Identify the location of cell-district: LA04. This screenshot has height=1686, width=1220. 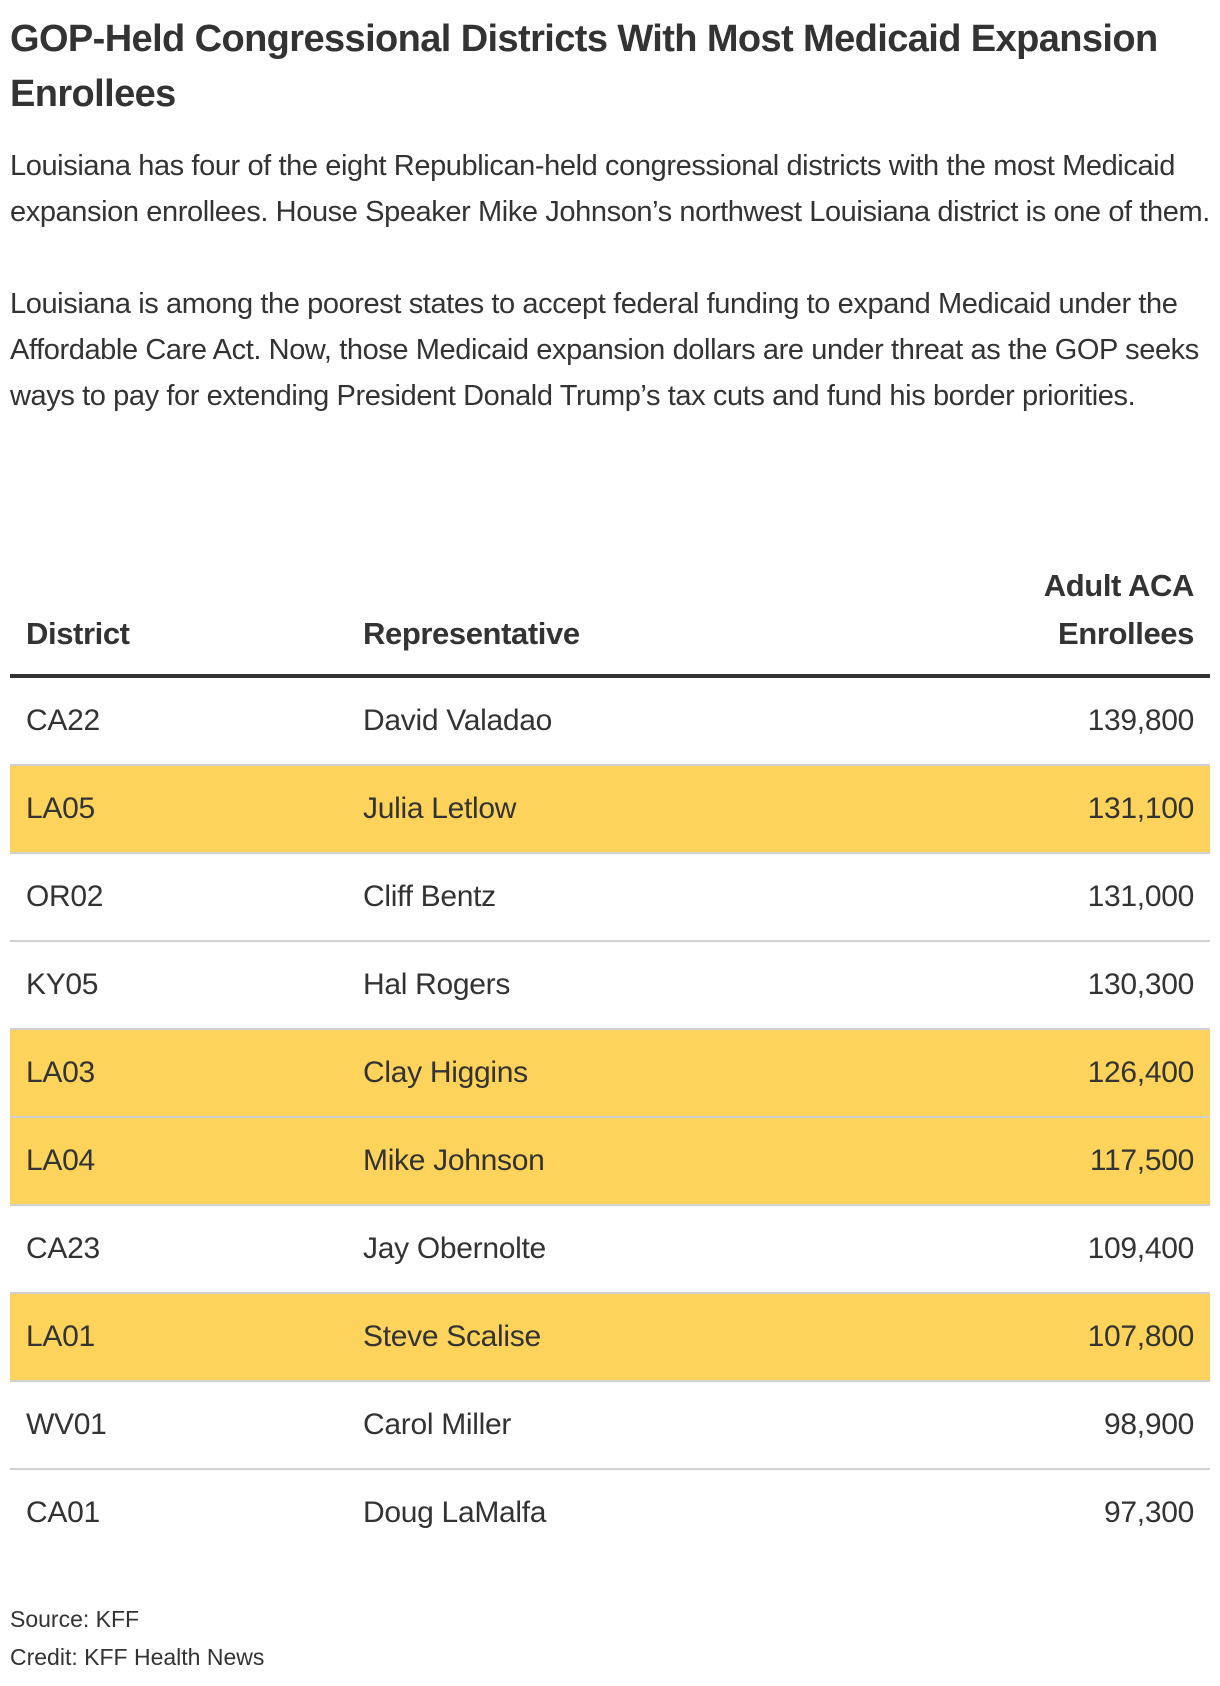
(60, 1160).